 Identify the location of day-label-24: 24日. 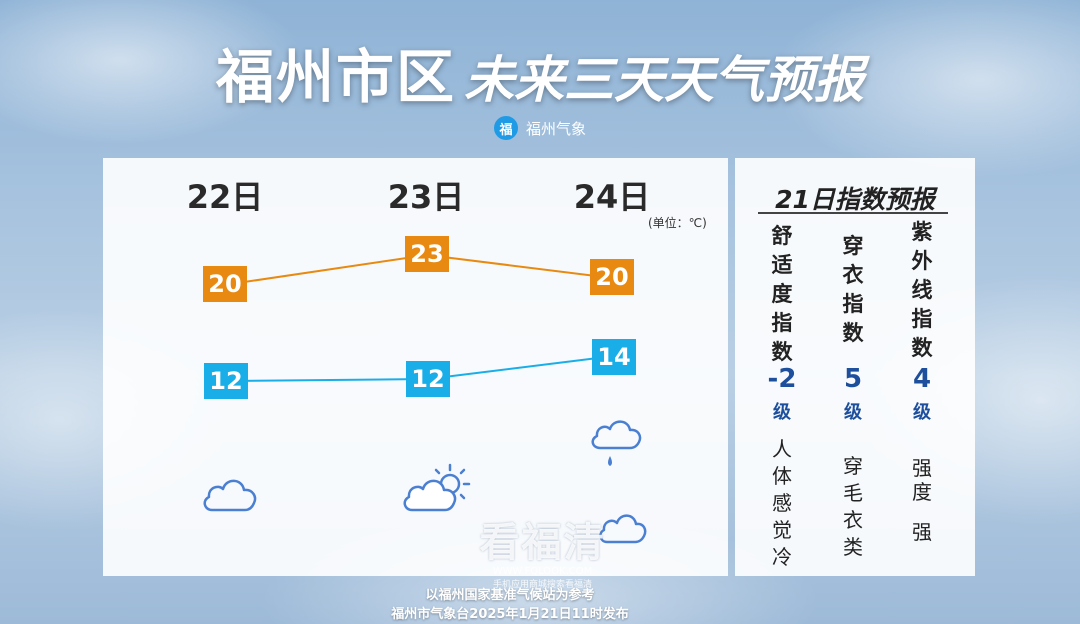
(612, 197).